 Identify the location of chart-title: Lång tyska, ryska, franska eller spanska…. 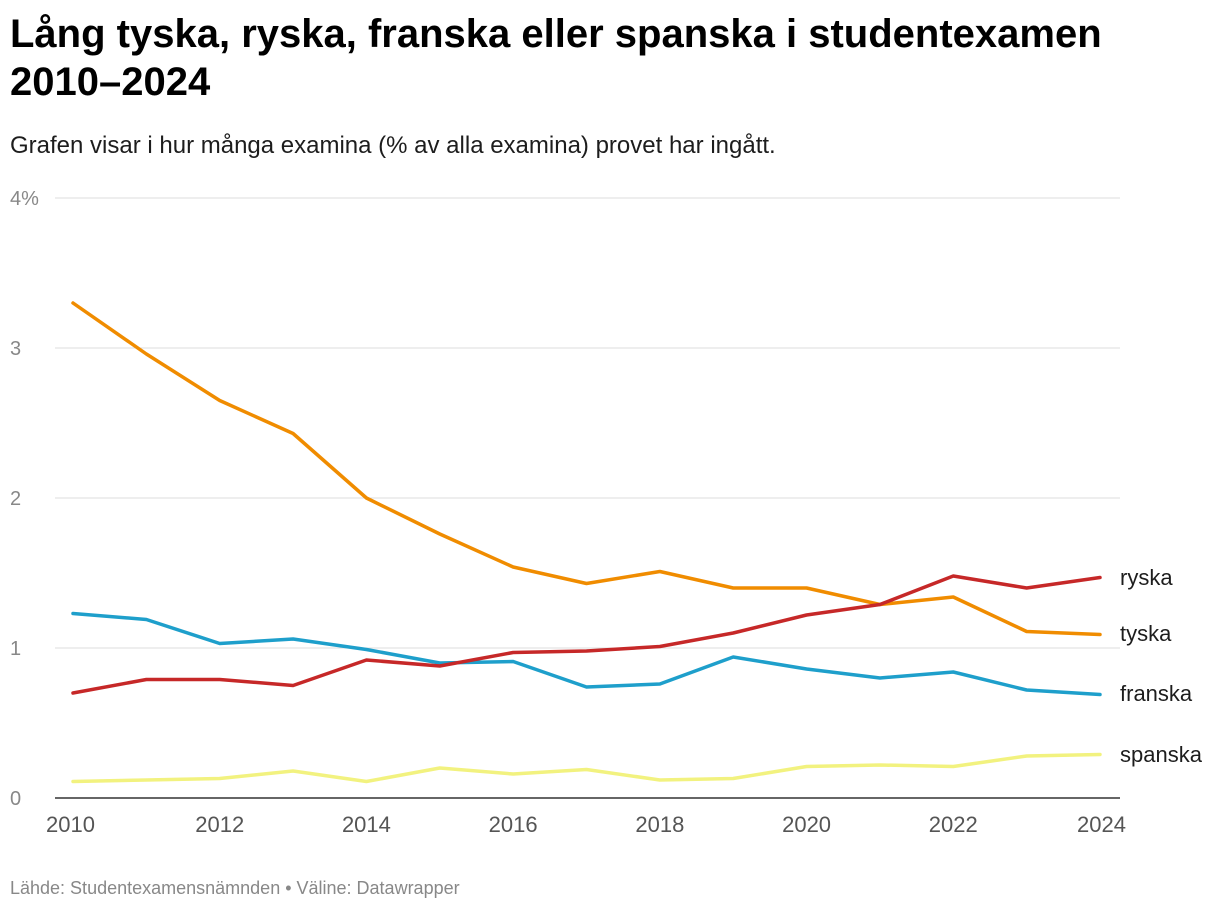
(556, 58).